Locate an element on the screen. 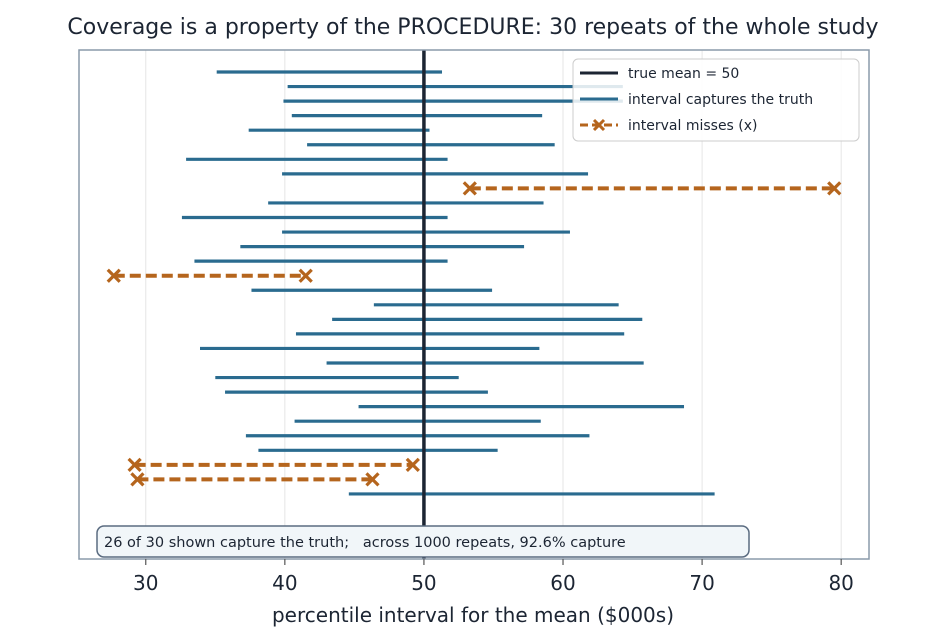 This screenshot has width=946, height=643. legend-box is located at coordinates (716, 100).